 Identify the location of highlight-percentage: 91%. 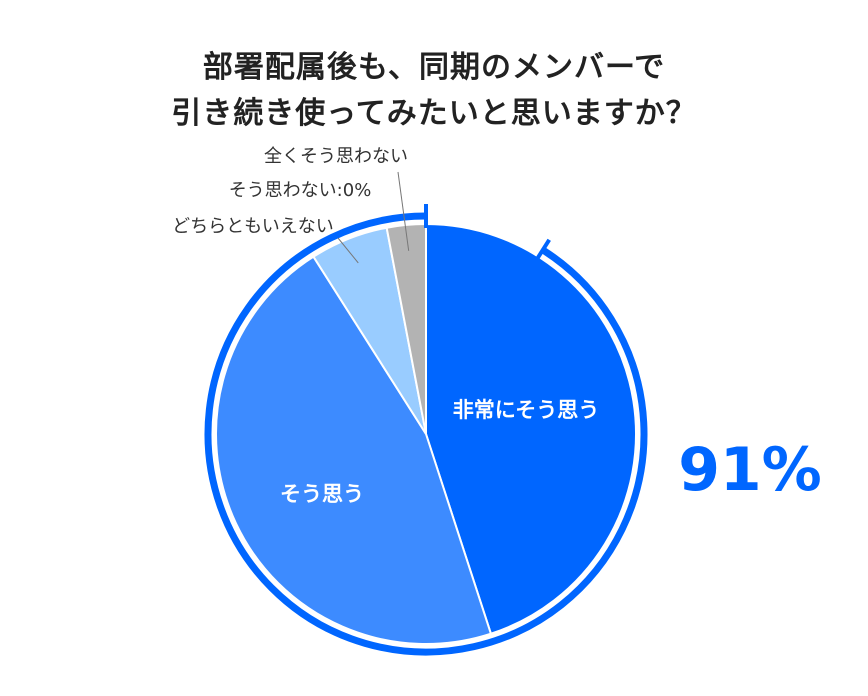
(750, 470).